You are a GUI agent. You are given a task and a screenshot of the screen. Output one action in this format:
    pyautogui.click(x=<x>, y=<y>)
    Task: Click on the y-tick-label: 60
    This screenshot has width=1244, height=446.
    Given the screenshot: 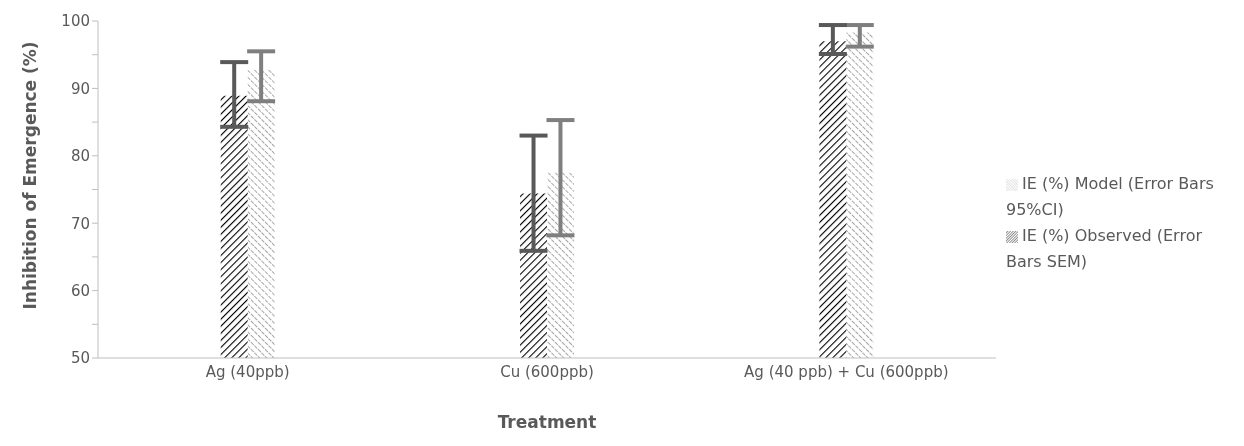 What is the action you would take?
    pyautogui.click(x=80, y=290)
    